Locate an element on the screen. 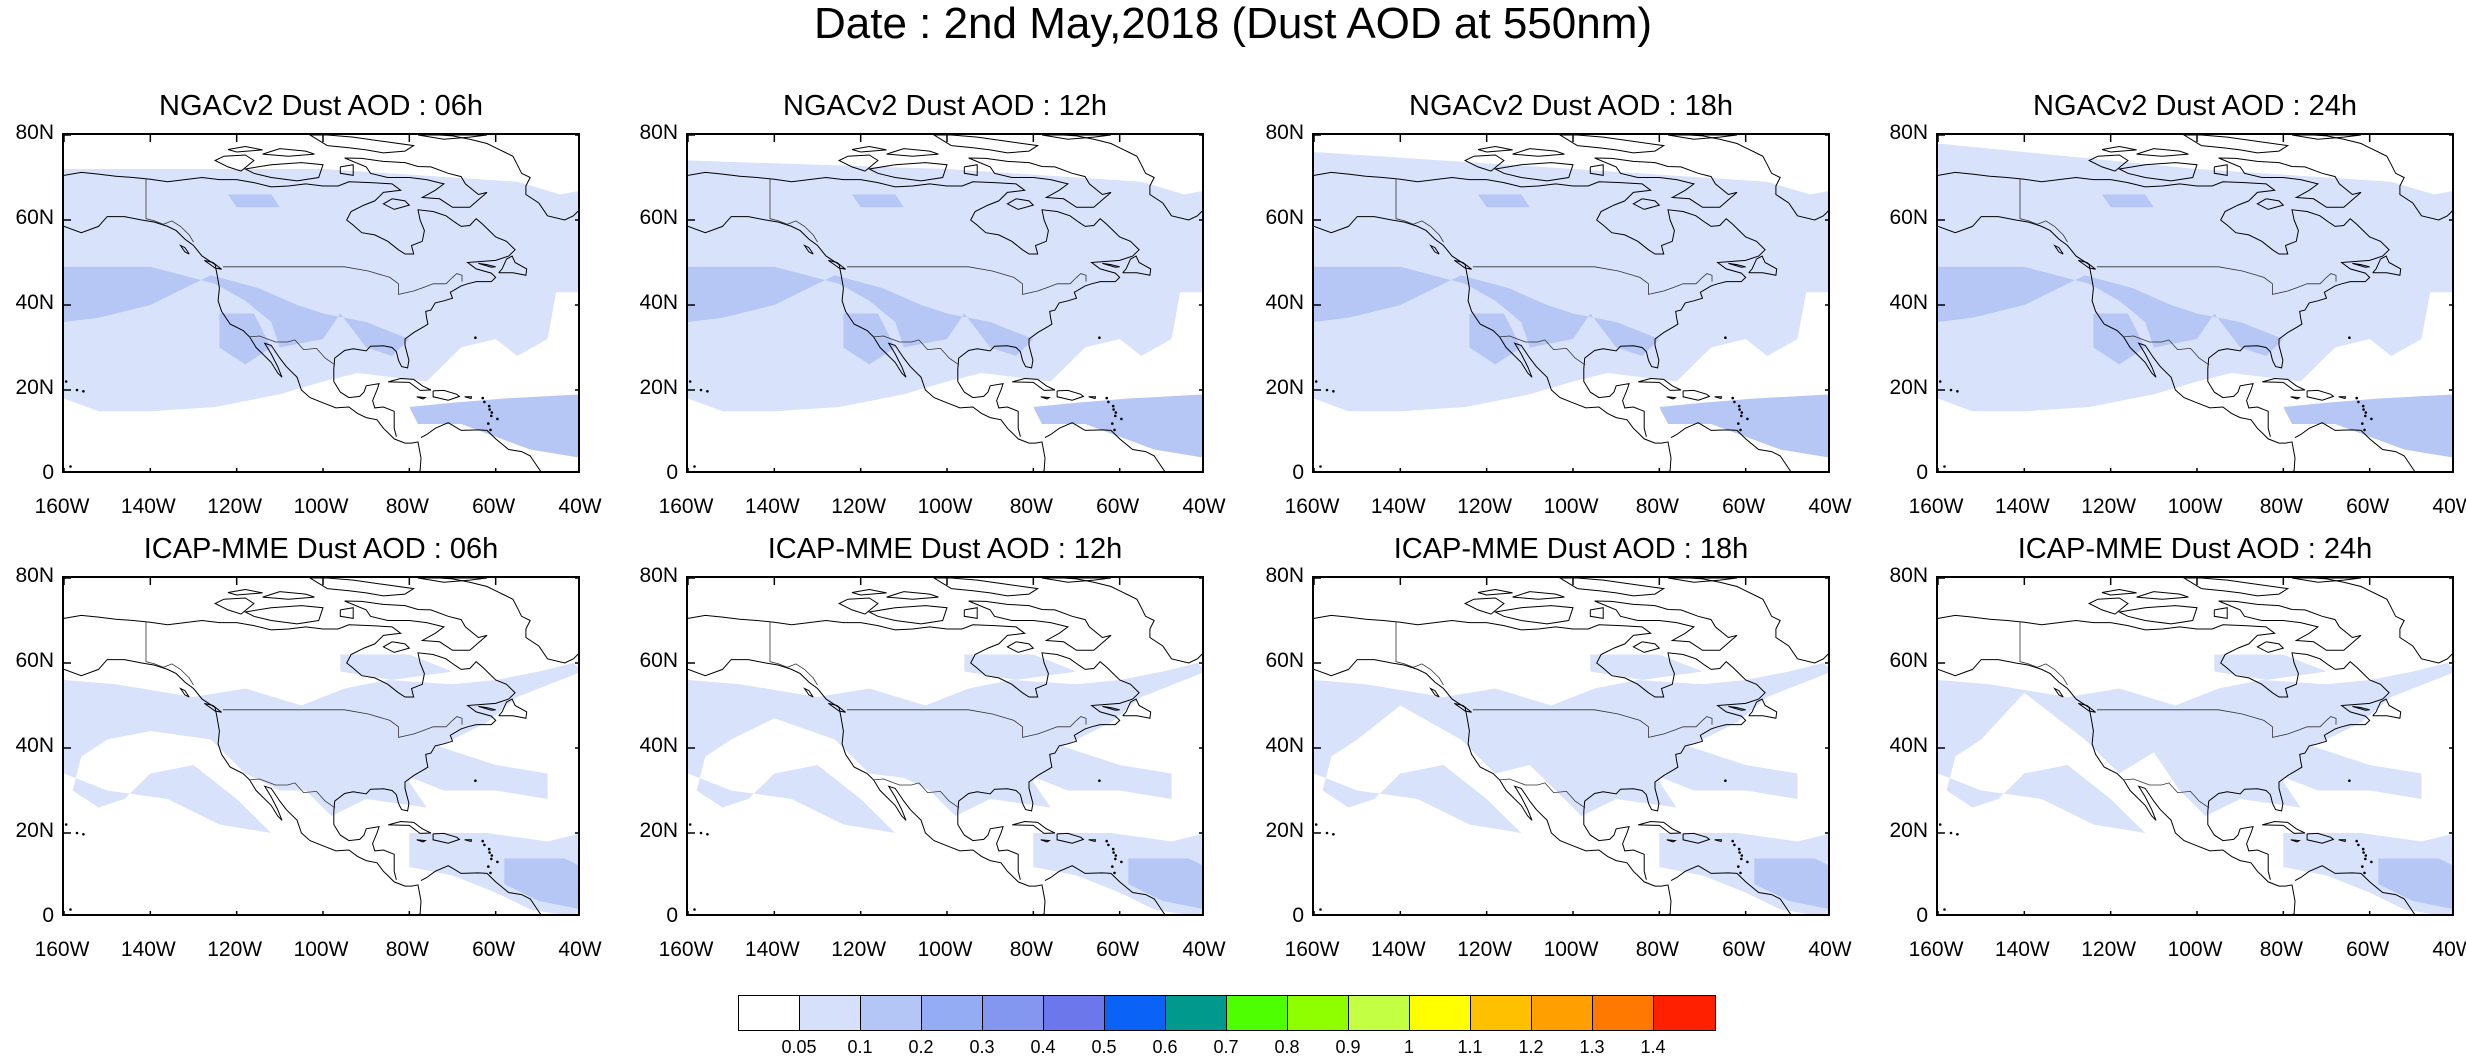 The image size is (2466, 1058). colorbar is located at coordinates (1227, 1013).